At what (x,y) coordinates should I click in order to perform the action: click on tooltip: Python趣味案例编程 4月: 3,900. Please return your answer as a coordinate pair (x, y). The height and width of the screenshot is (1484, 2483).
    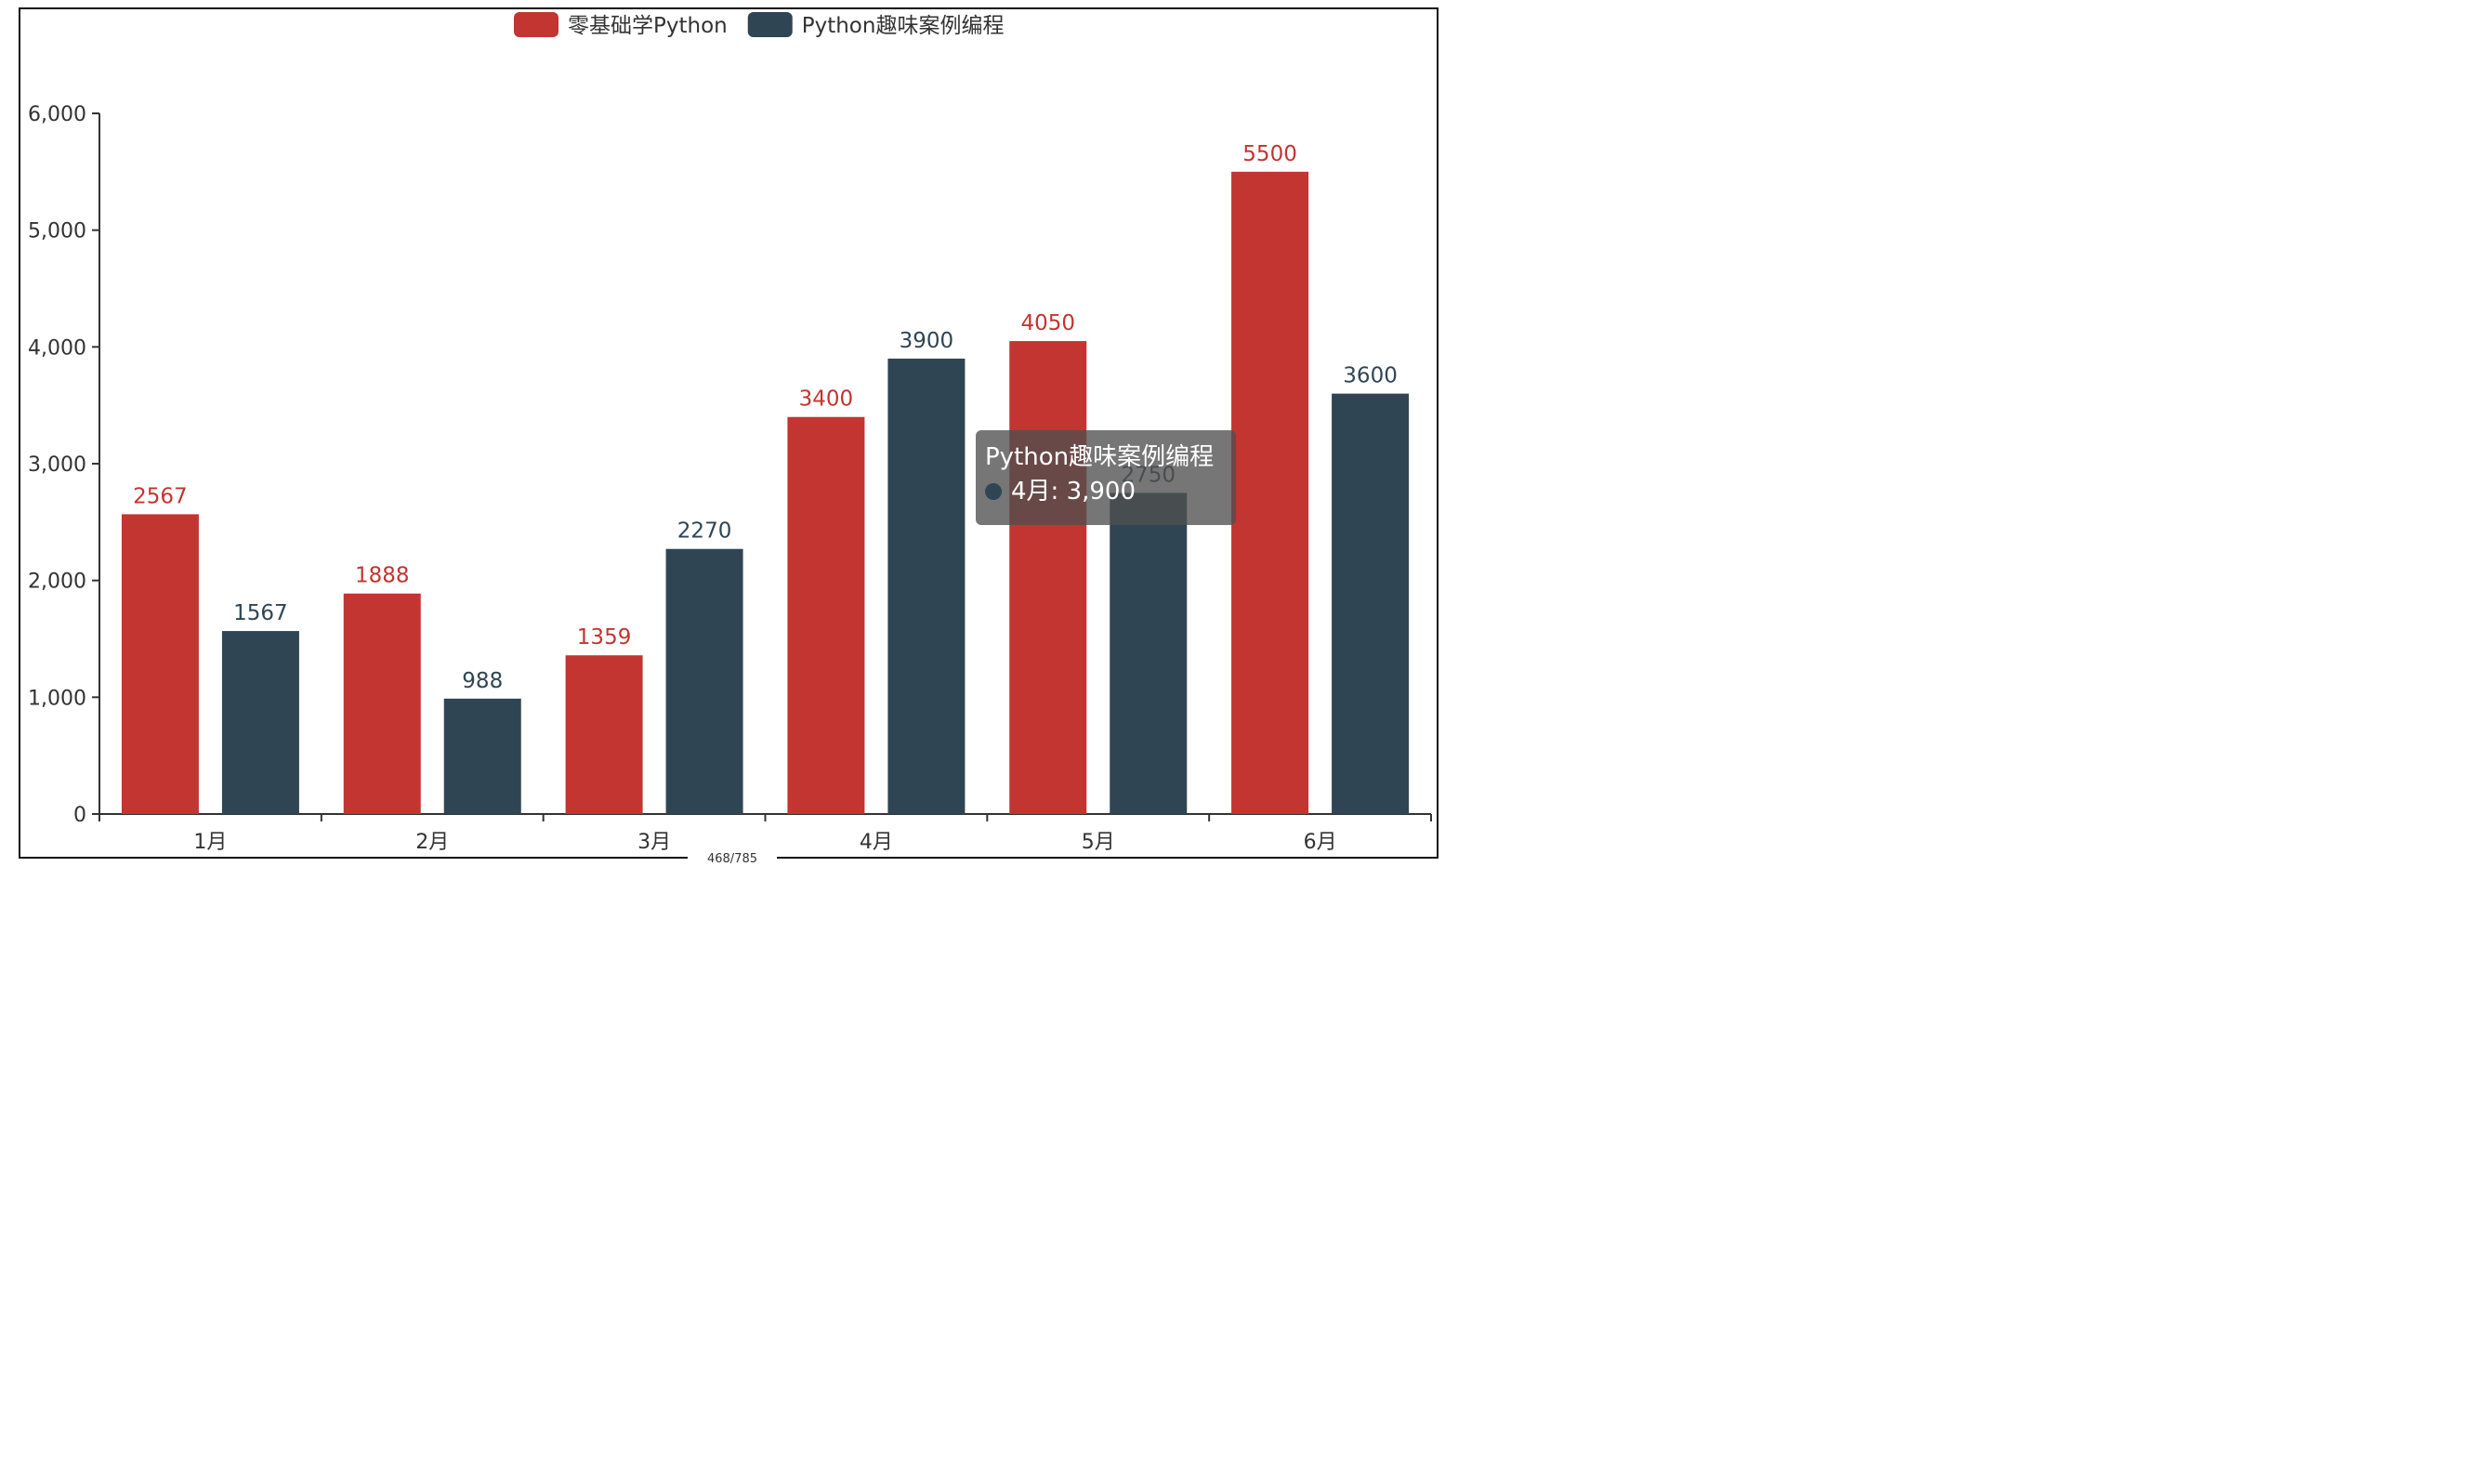
    Looking at the image, I should click on (1106, 478).